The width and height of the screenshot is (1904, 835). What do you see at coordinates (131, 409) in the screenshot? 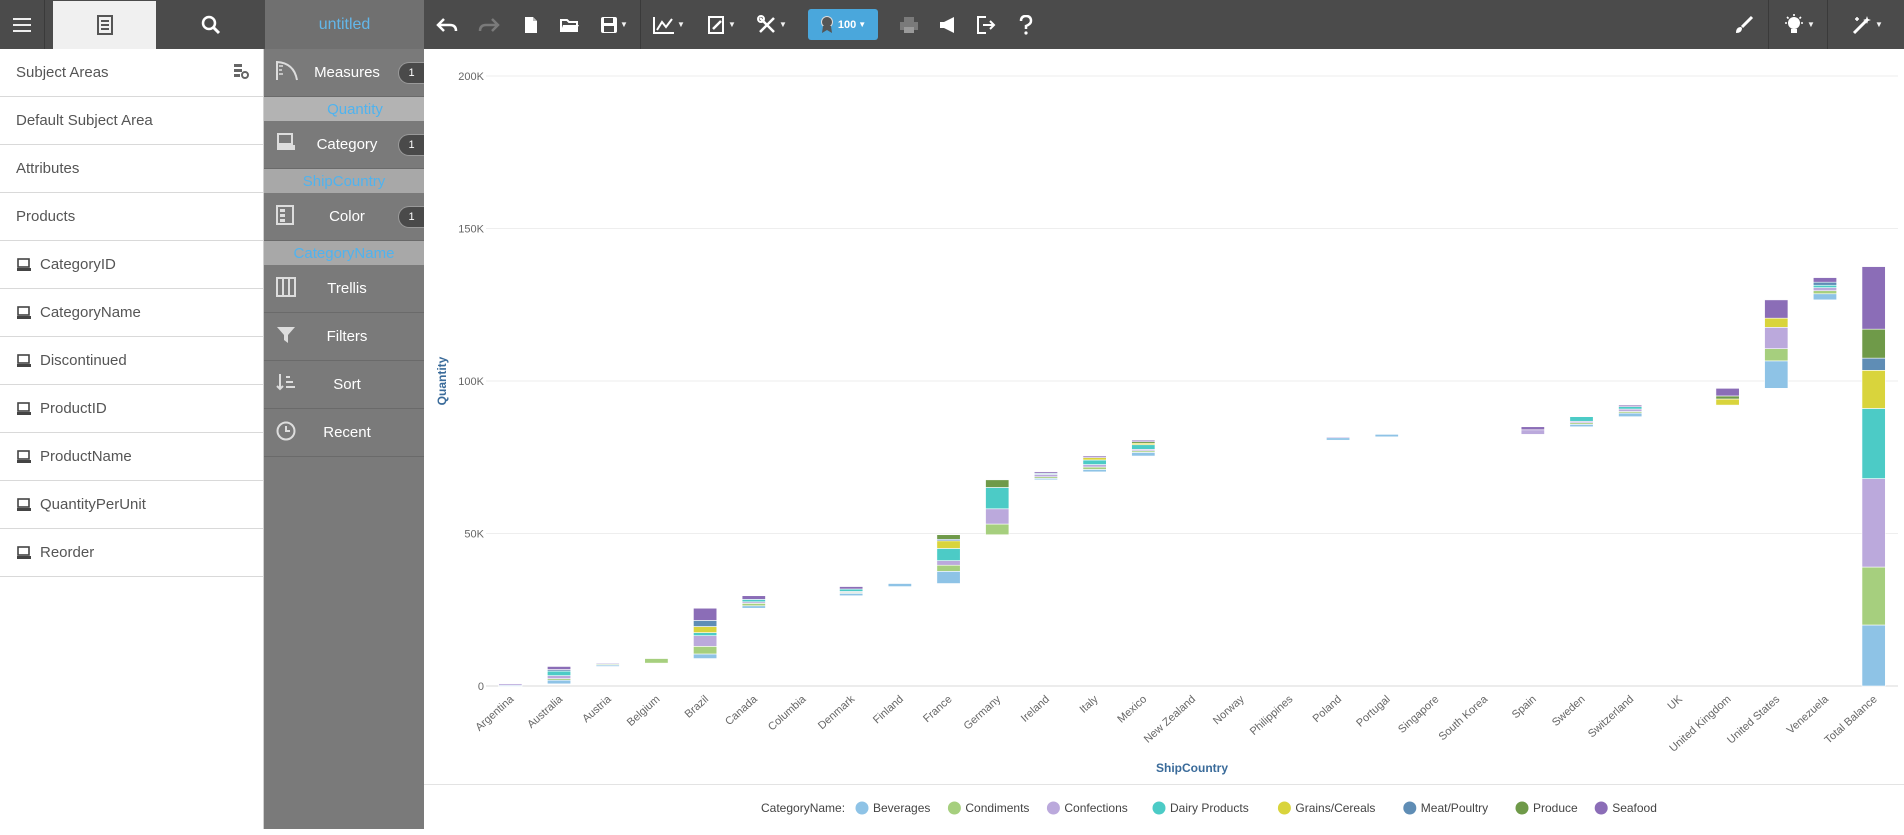
I see `source-item-productid: ProductID` at bounding box center [131, 409].